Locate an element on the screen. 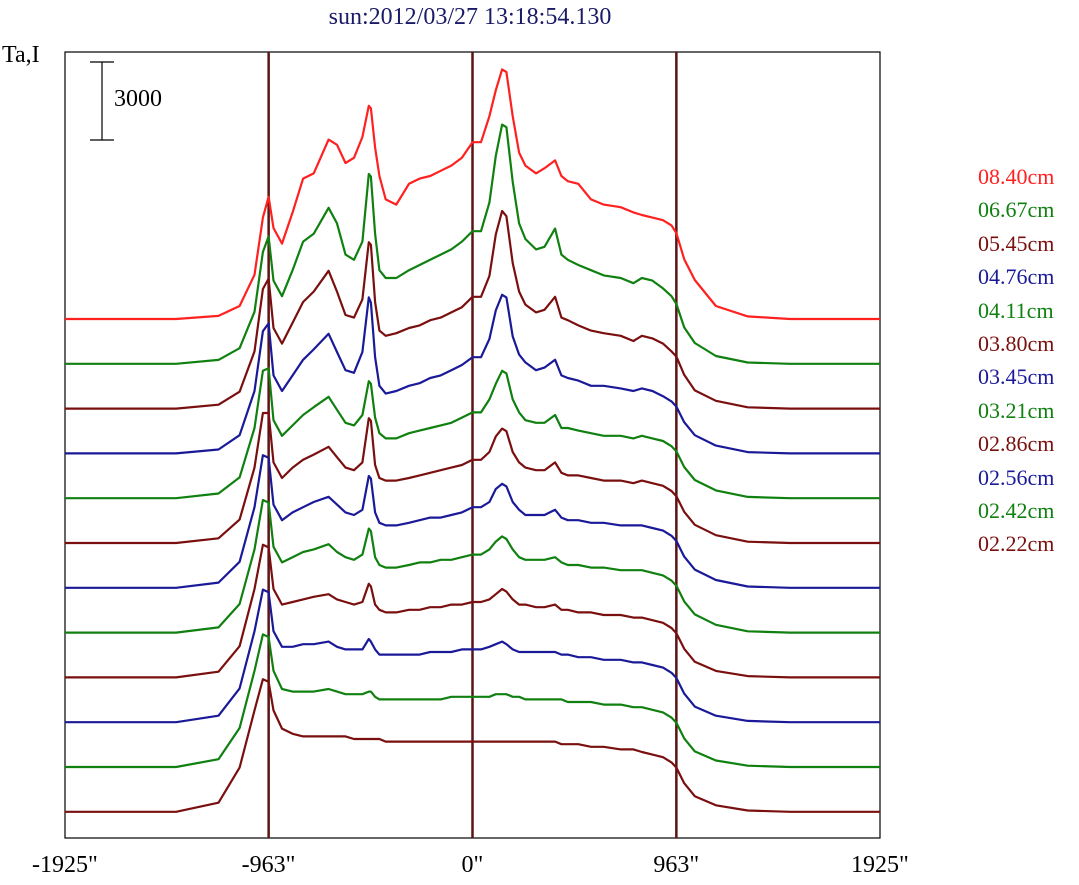 The height and width of the screenshot is (885, 1079). scale-bar-label: 3000 is located at coordinates (138, 99).